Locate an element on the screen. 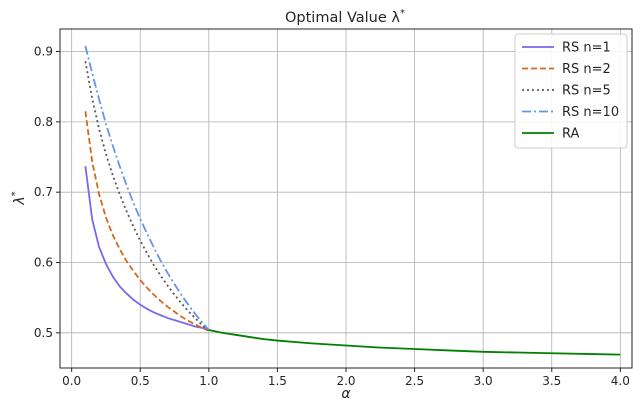 This screenshot has height=404, width=633. y-tick-label: 0.8 is located at coordinates (43, 122).